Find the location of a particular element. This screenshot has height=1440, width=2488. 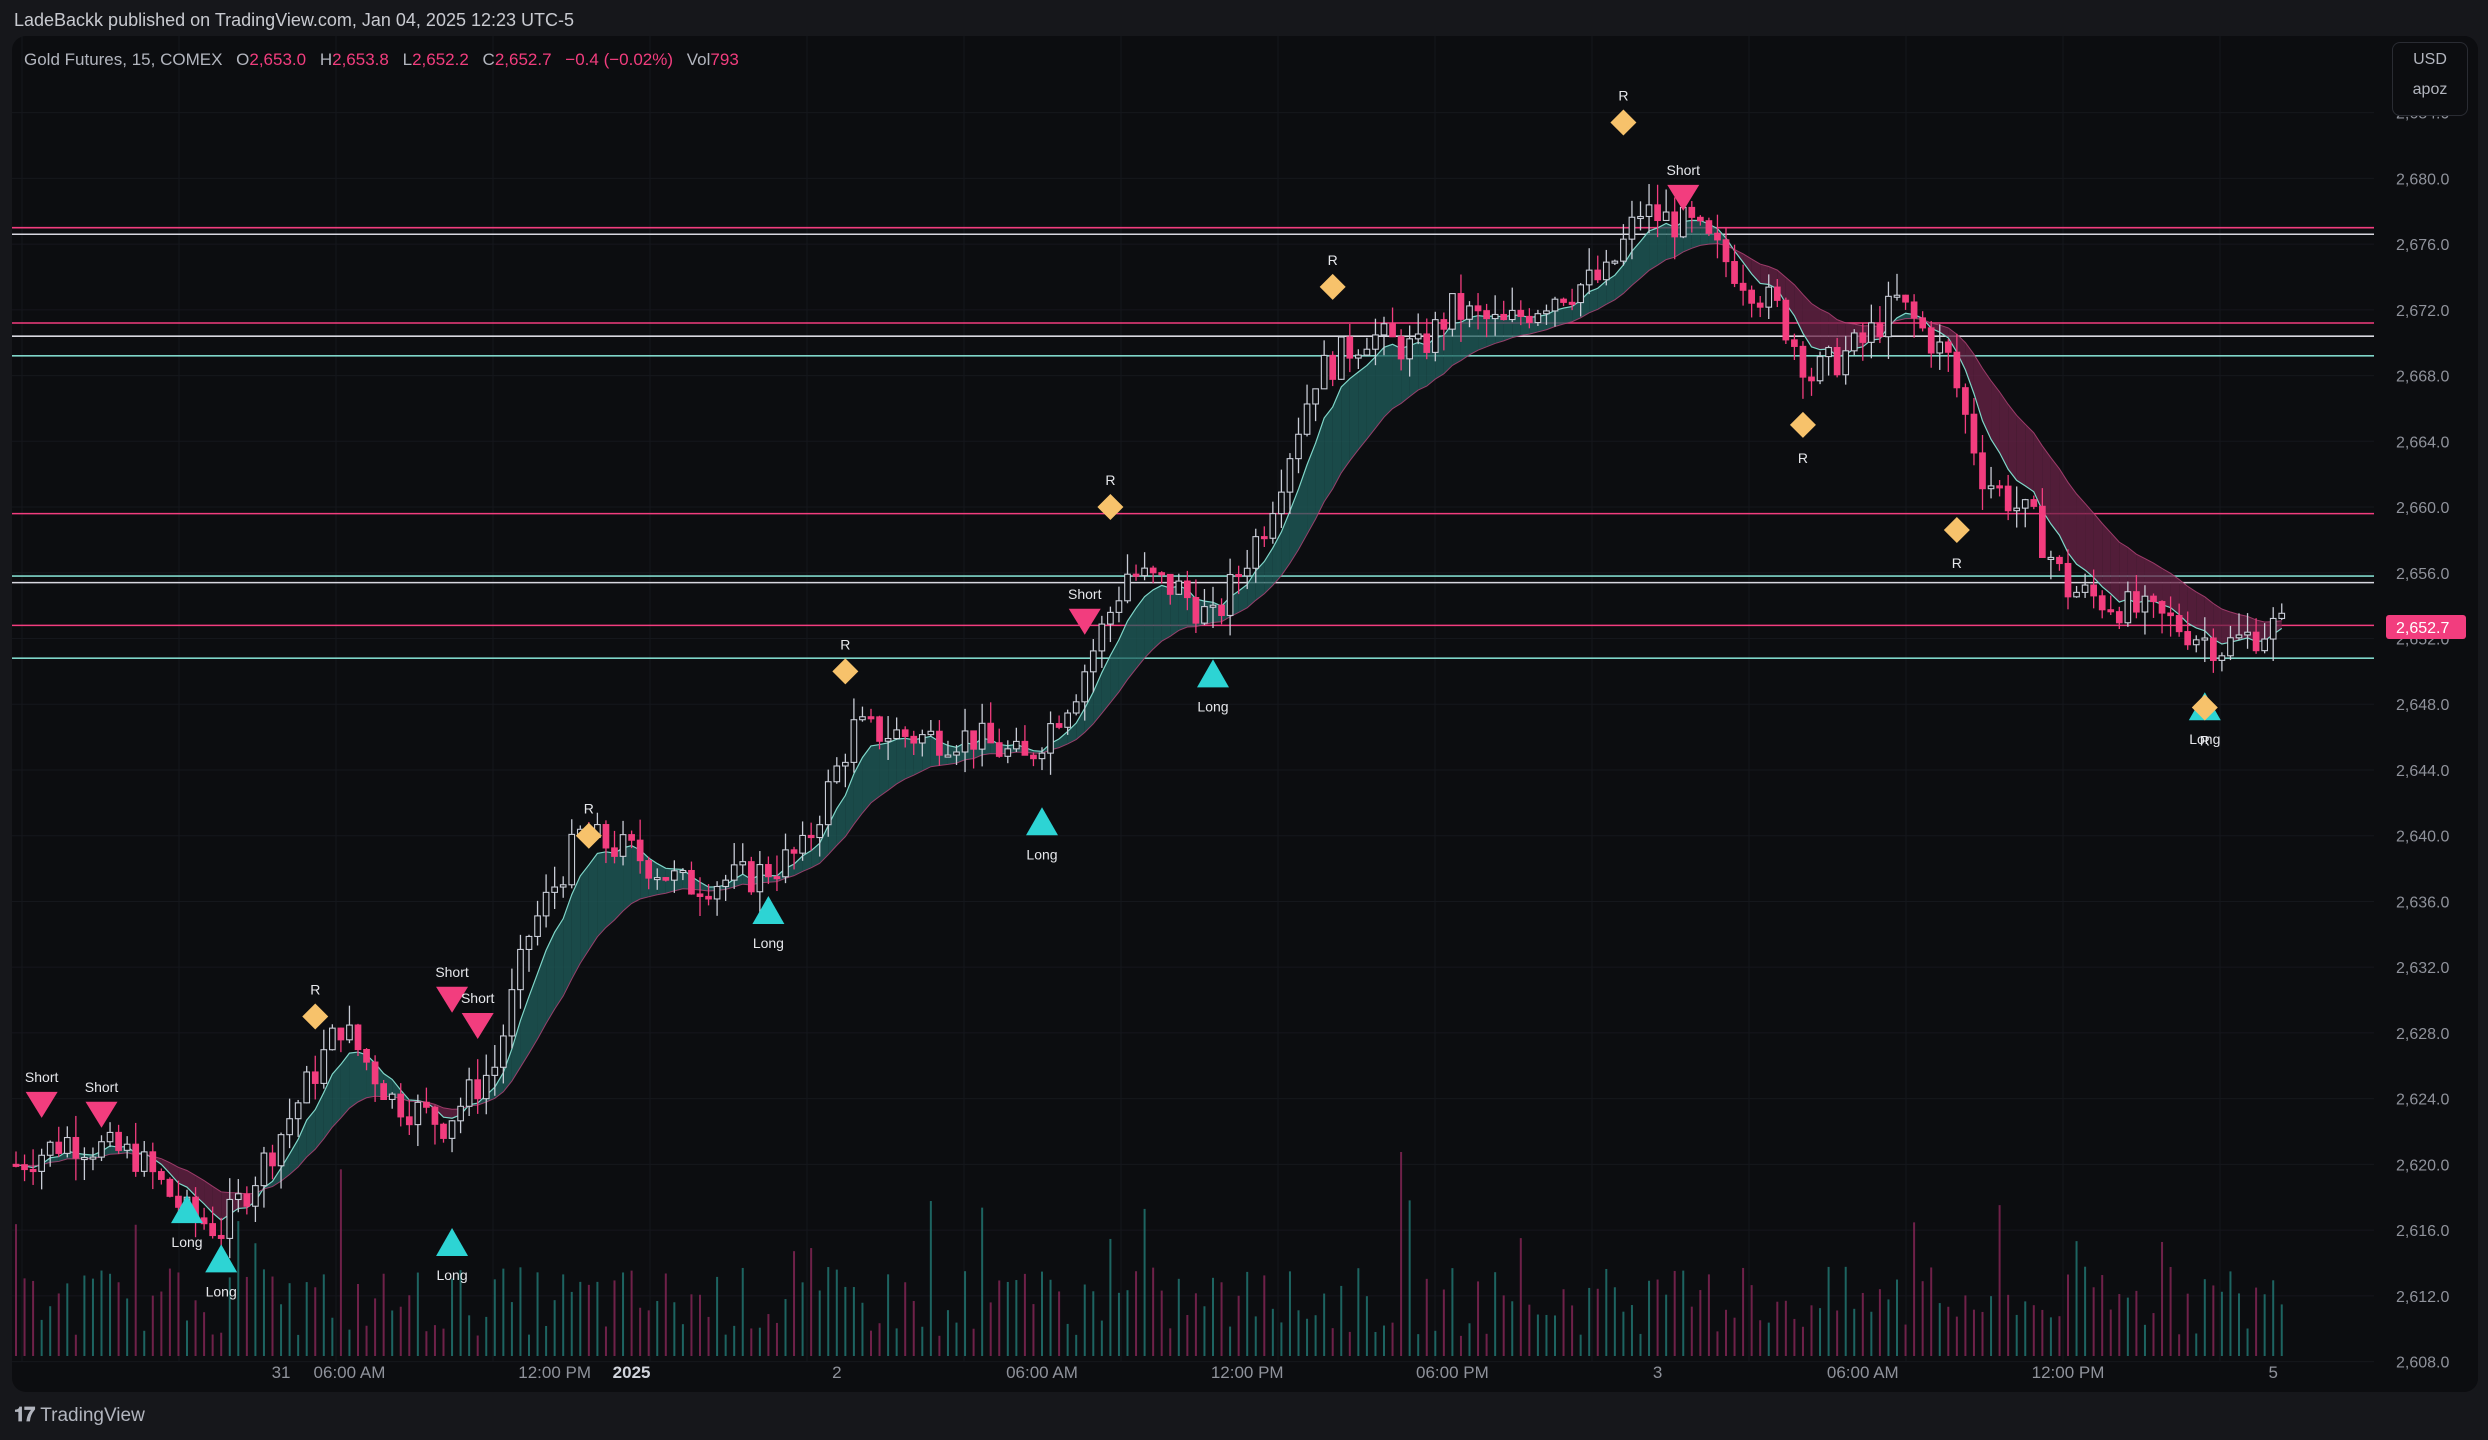

currency-box: USD apoz is located at coordinates (2430, 79).